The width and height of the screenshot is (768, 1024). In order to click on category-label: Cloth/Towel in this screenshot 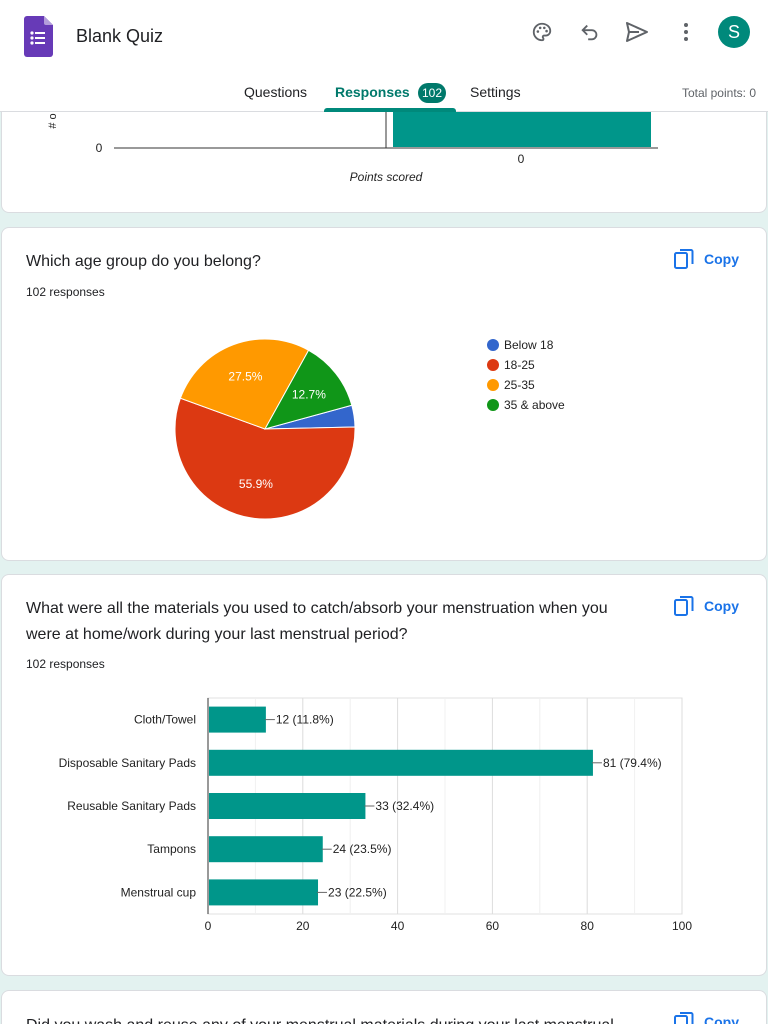, I will do `click(165, 720)`.